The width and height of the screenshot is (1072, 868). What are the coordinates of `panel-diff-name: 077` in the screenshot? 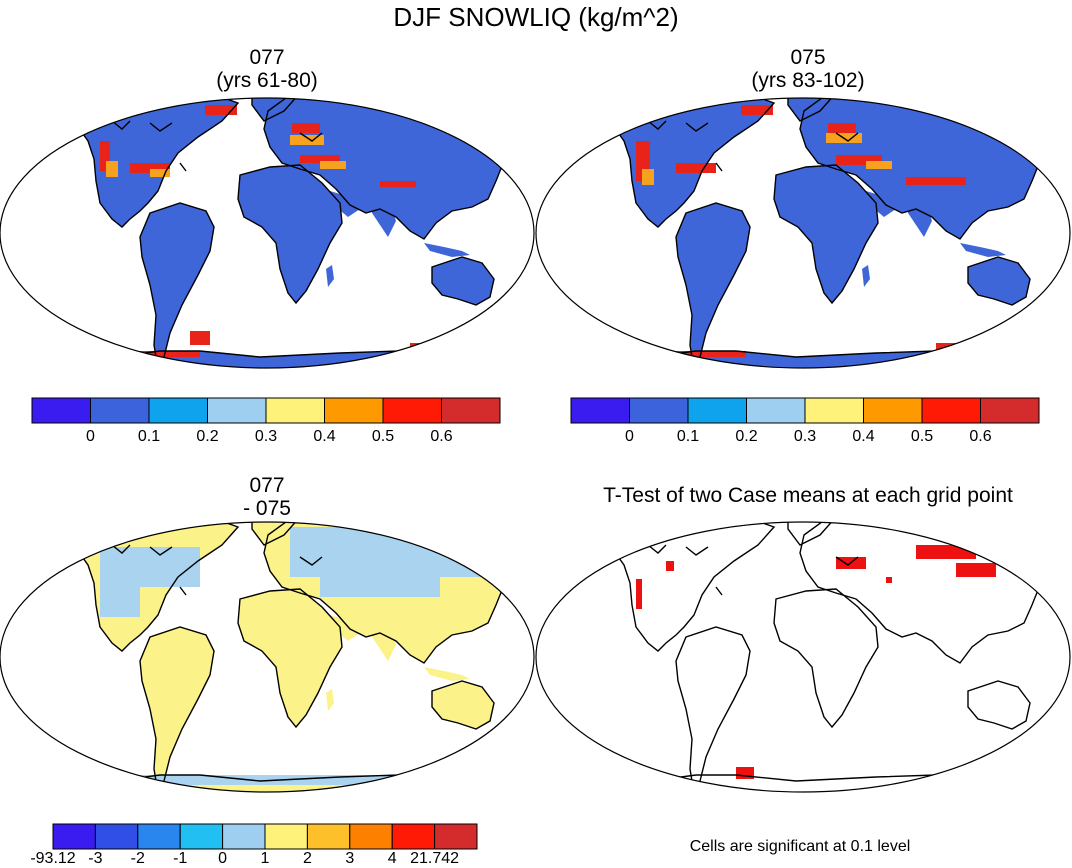 It's located at (267, 485).